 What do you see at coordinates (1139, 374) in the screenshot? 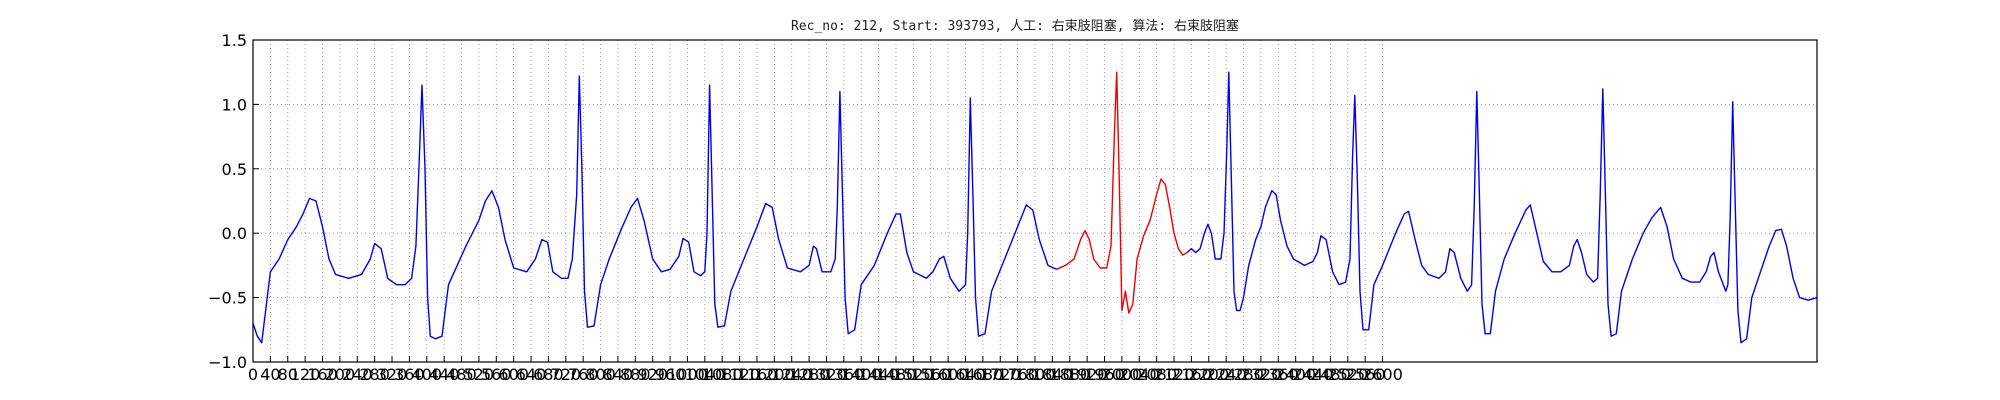
I see `x-tick-label: 2040` at bounding box center [1139, 374].